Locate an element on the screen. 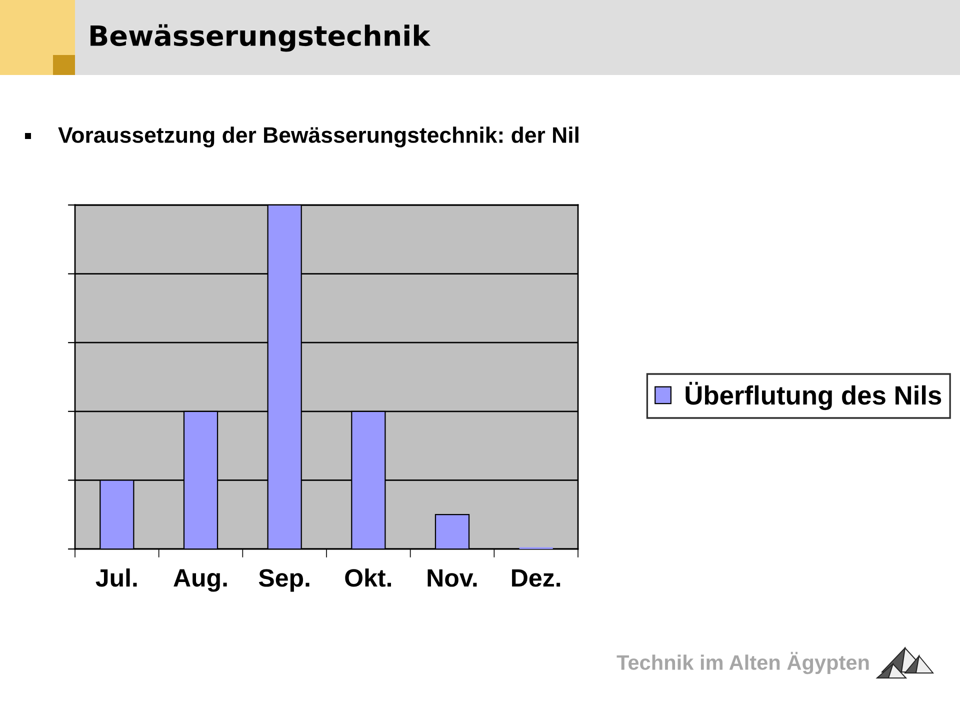  legend-label: Überflutung des Nils is located at coordinates (814, 396).